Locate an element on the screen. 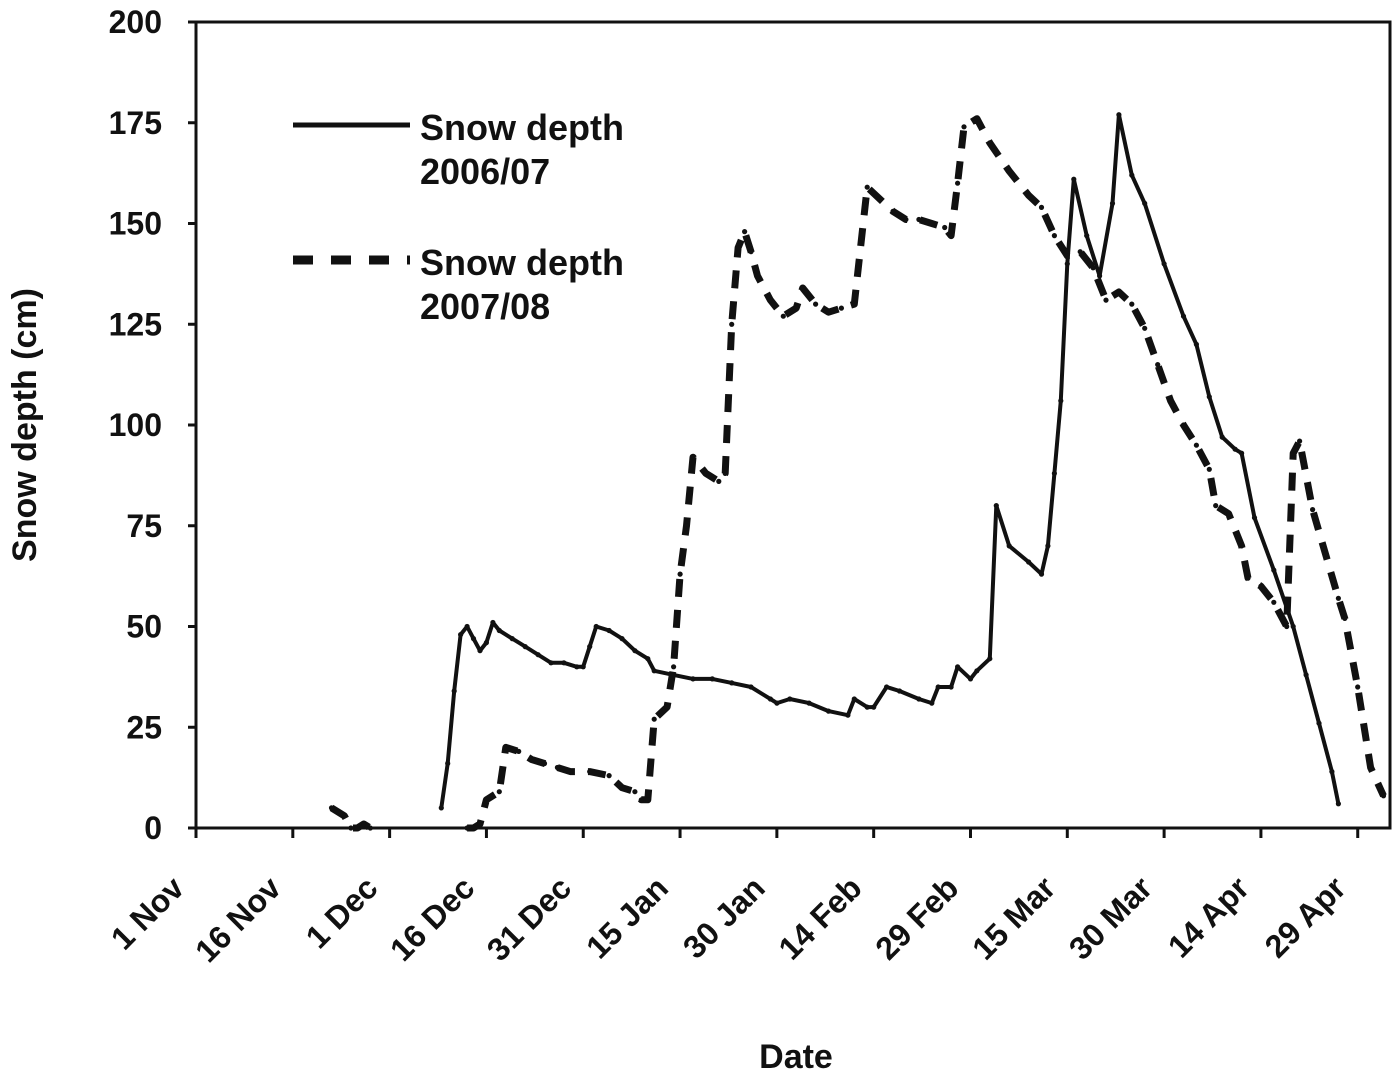 This screenshot has width=1400, height=1077. x-tick-label: 30 Mar is located at coordinates (1110, 917).